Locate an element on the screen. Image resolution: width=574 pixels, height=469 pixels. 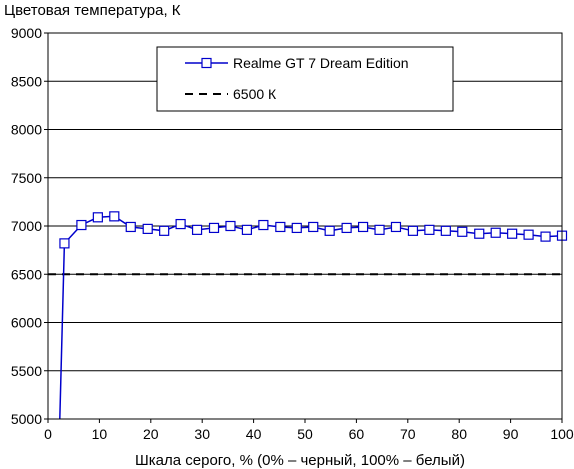
x-tick-label: 20 is located at coordinates (151, 434).